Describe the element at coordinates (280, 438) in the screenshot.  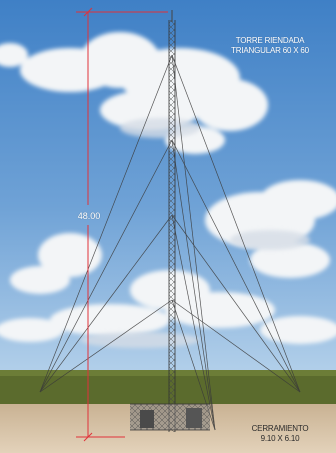
I see `fence-label-line2: 9.10 X 6.10` at that location.